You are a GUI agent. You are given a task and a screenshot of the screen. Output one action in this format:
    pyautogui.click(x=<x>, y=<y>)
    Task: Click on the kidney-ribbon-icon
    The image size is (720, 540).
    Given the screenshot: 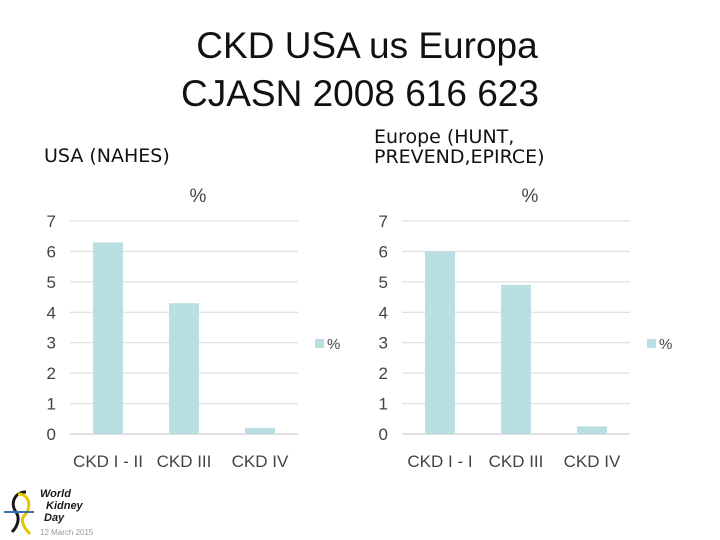 What is the action you would take?
    pyautogui.click(x=19, y=513)
    